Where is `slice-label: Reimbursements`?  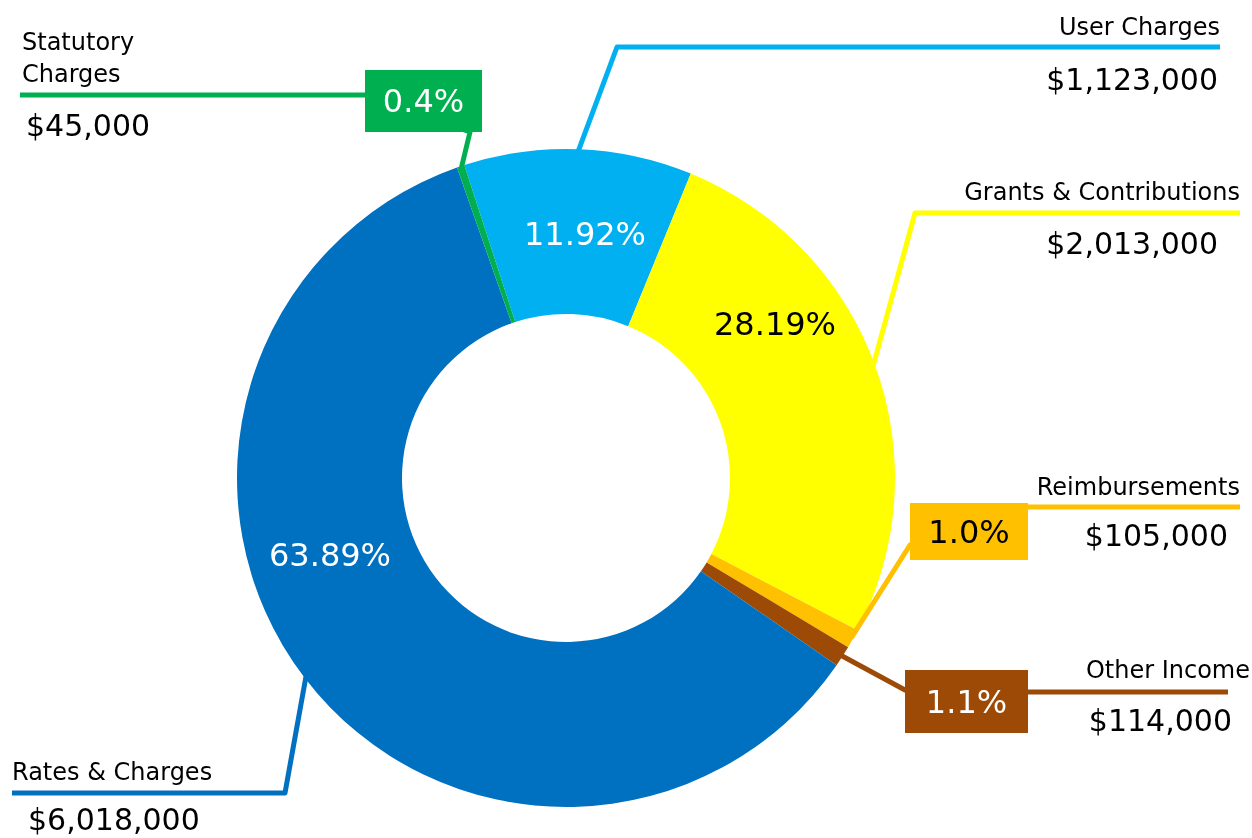 slice-label: Reimbursements is located at coordinates (1138, 487).